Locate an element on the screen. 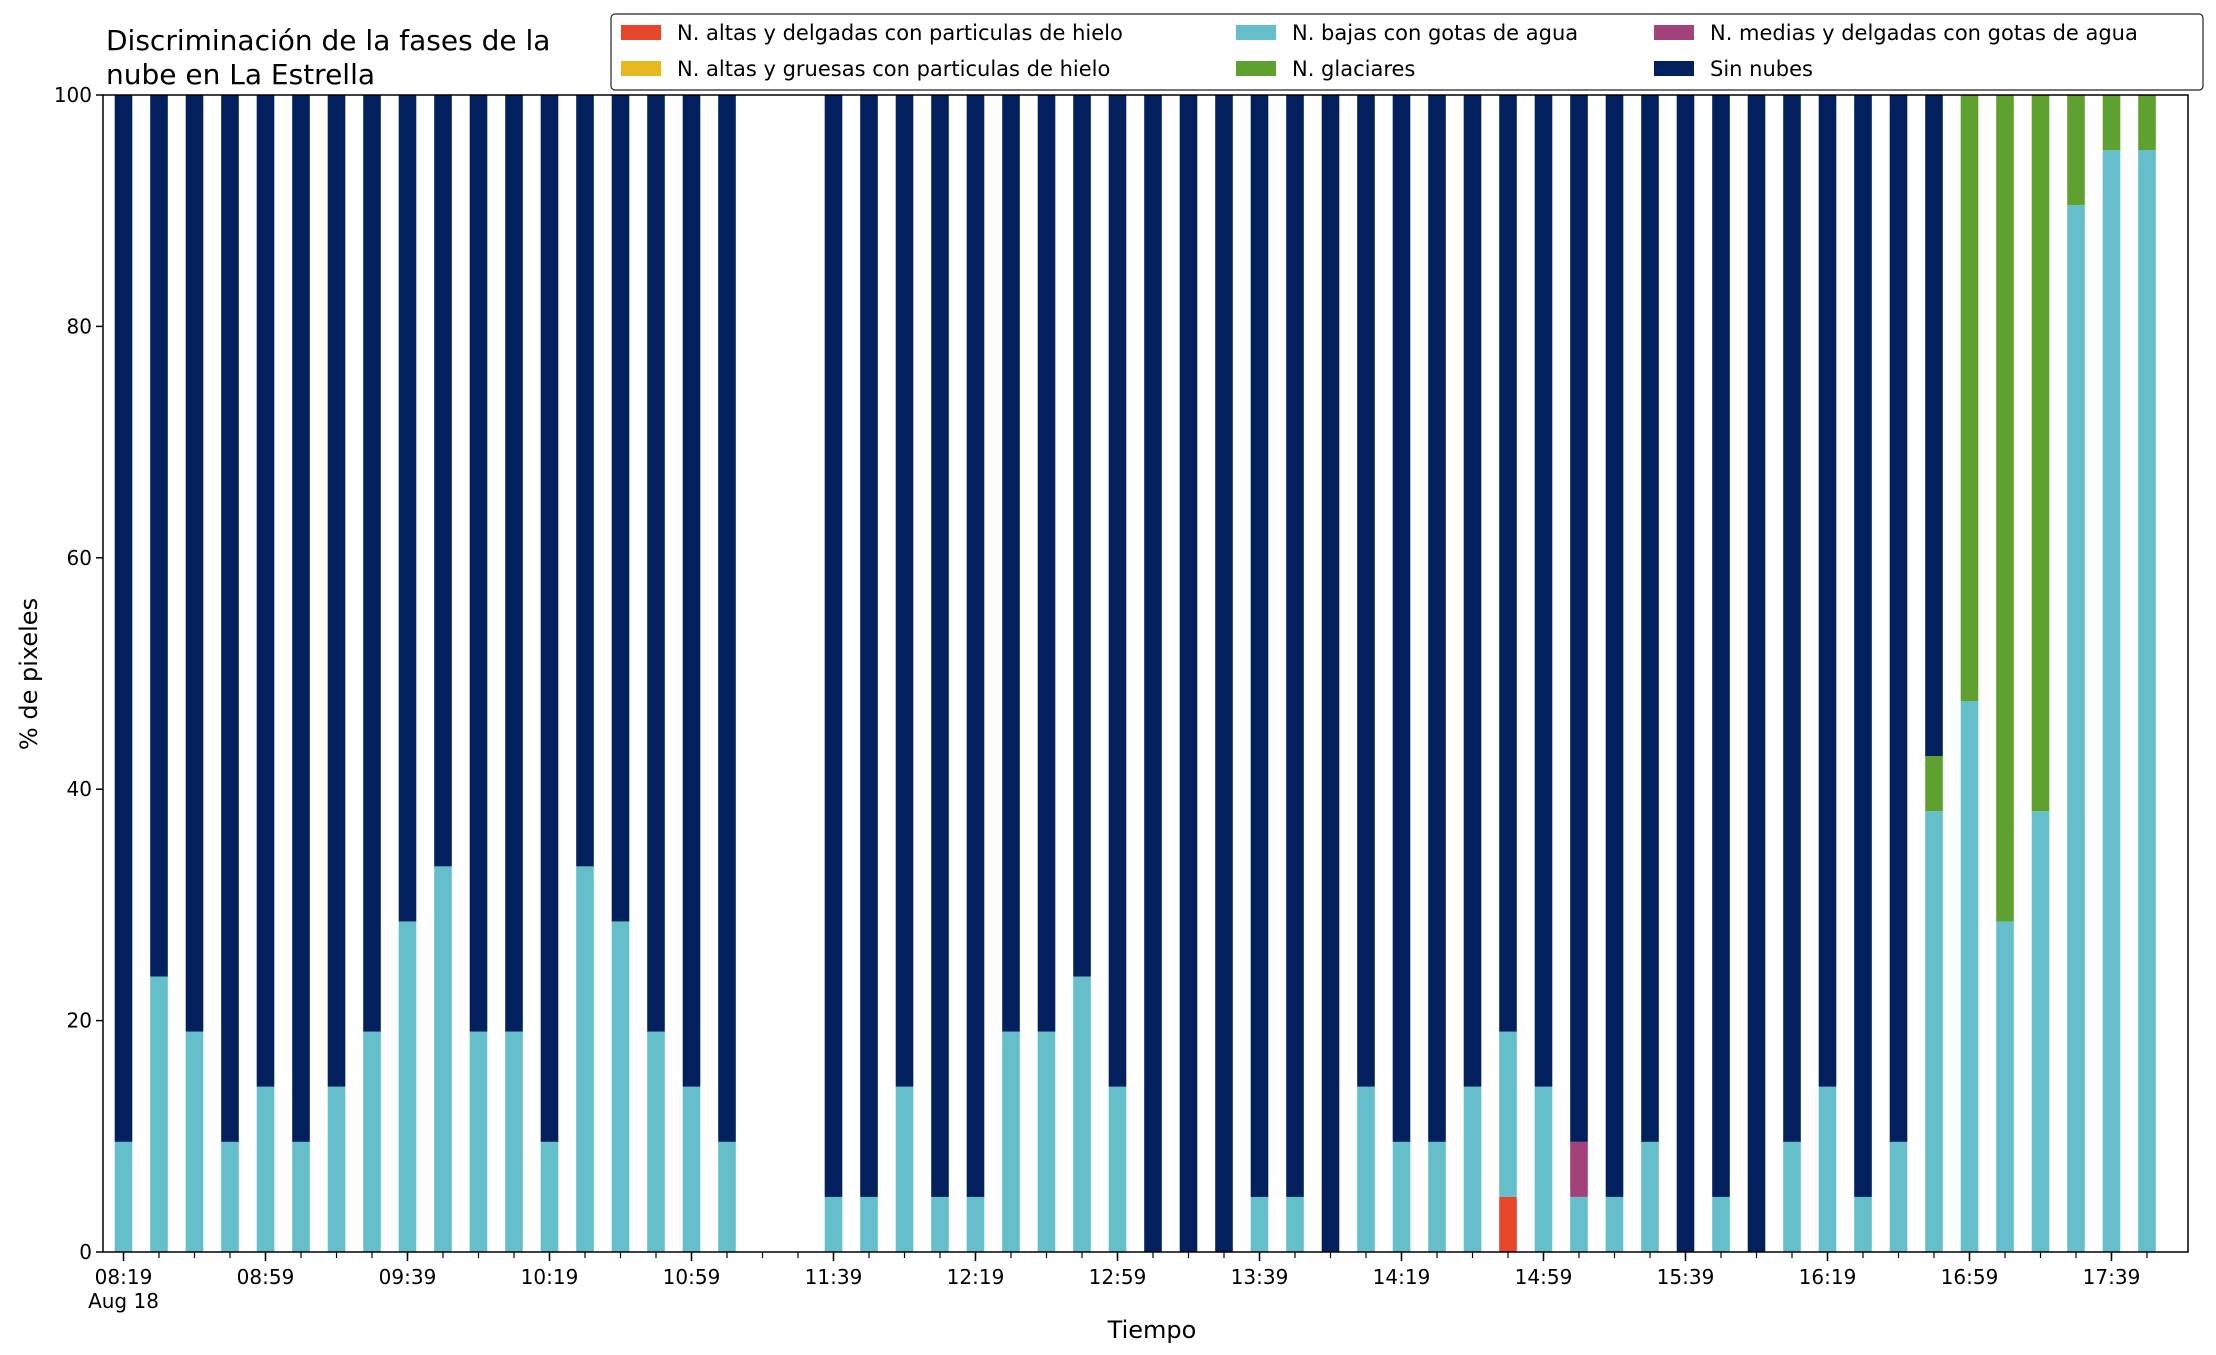 The height and width of the screenshot is (1355, 2216). bar-segment-42-s5 is located at coordinates (1614, 646).